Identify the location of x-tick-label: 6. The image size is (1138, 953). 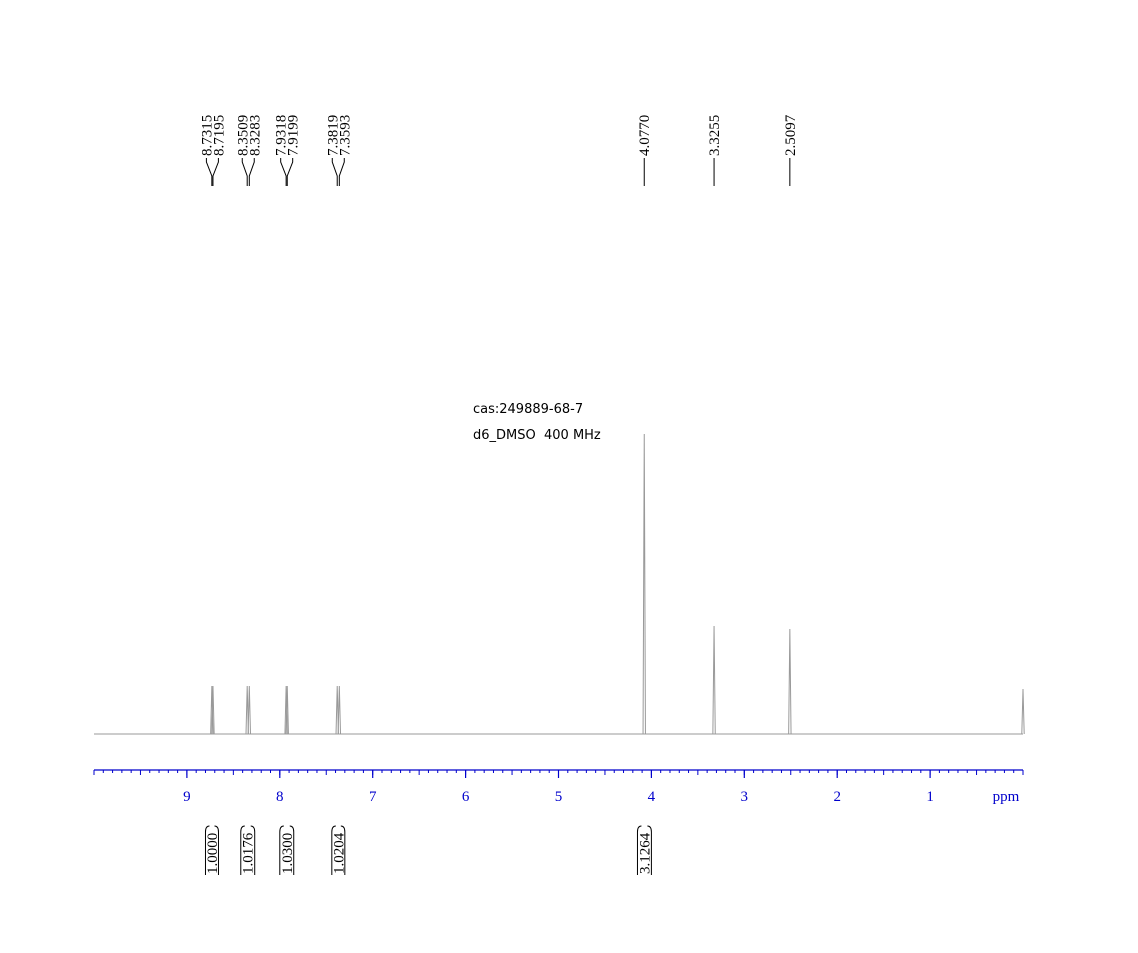
(466, 797).